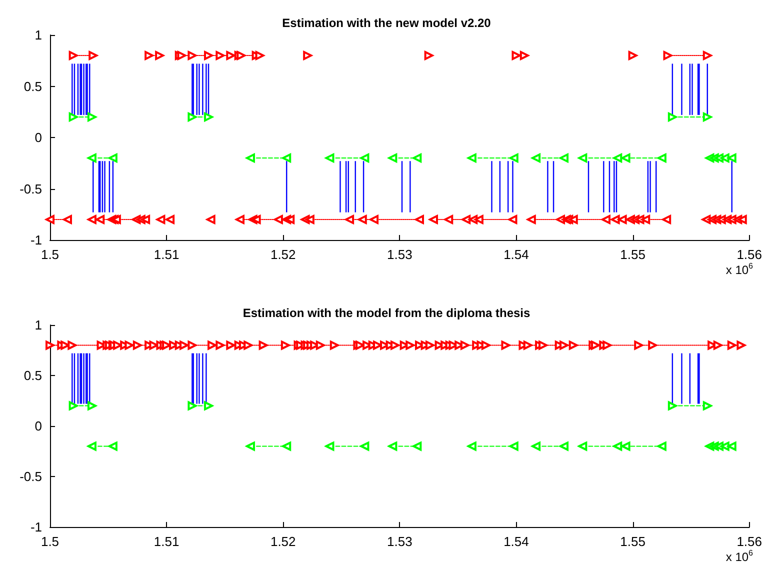 This screenshot has height=585, width=773. What do you see at coordinates (387, 23) in the screenshot?
I see `chart-title: Estimation with the new model v2.20` at bounding box center [387, 23].